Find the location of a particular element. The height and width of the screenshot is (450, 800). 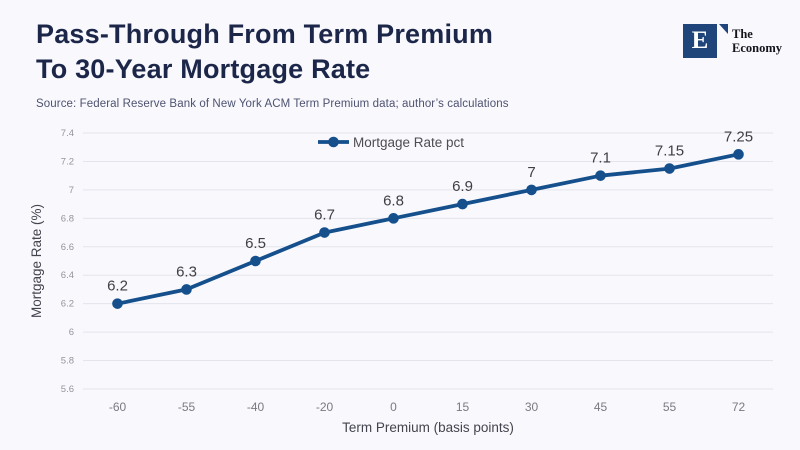

x-tick-label: 72 is located at coordinates (739, 407).